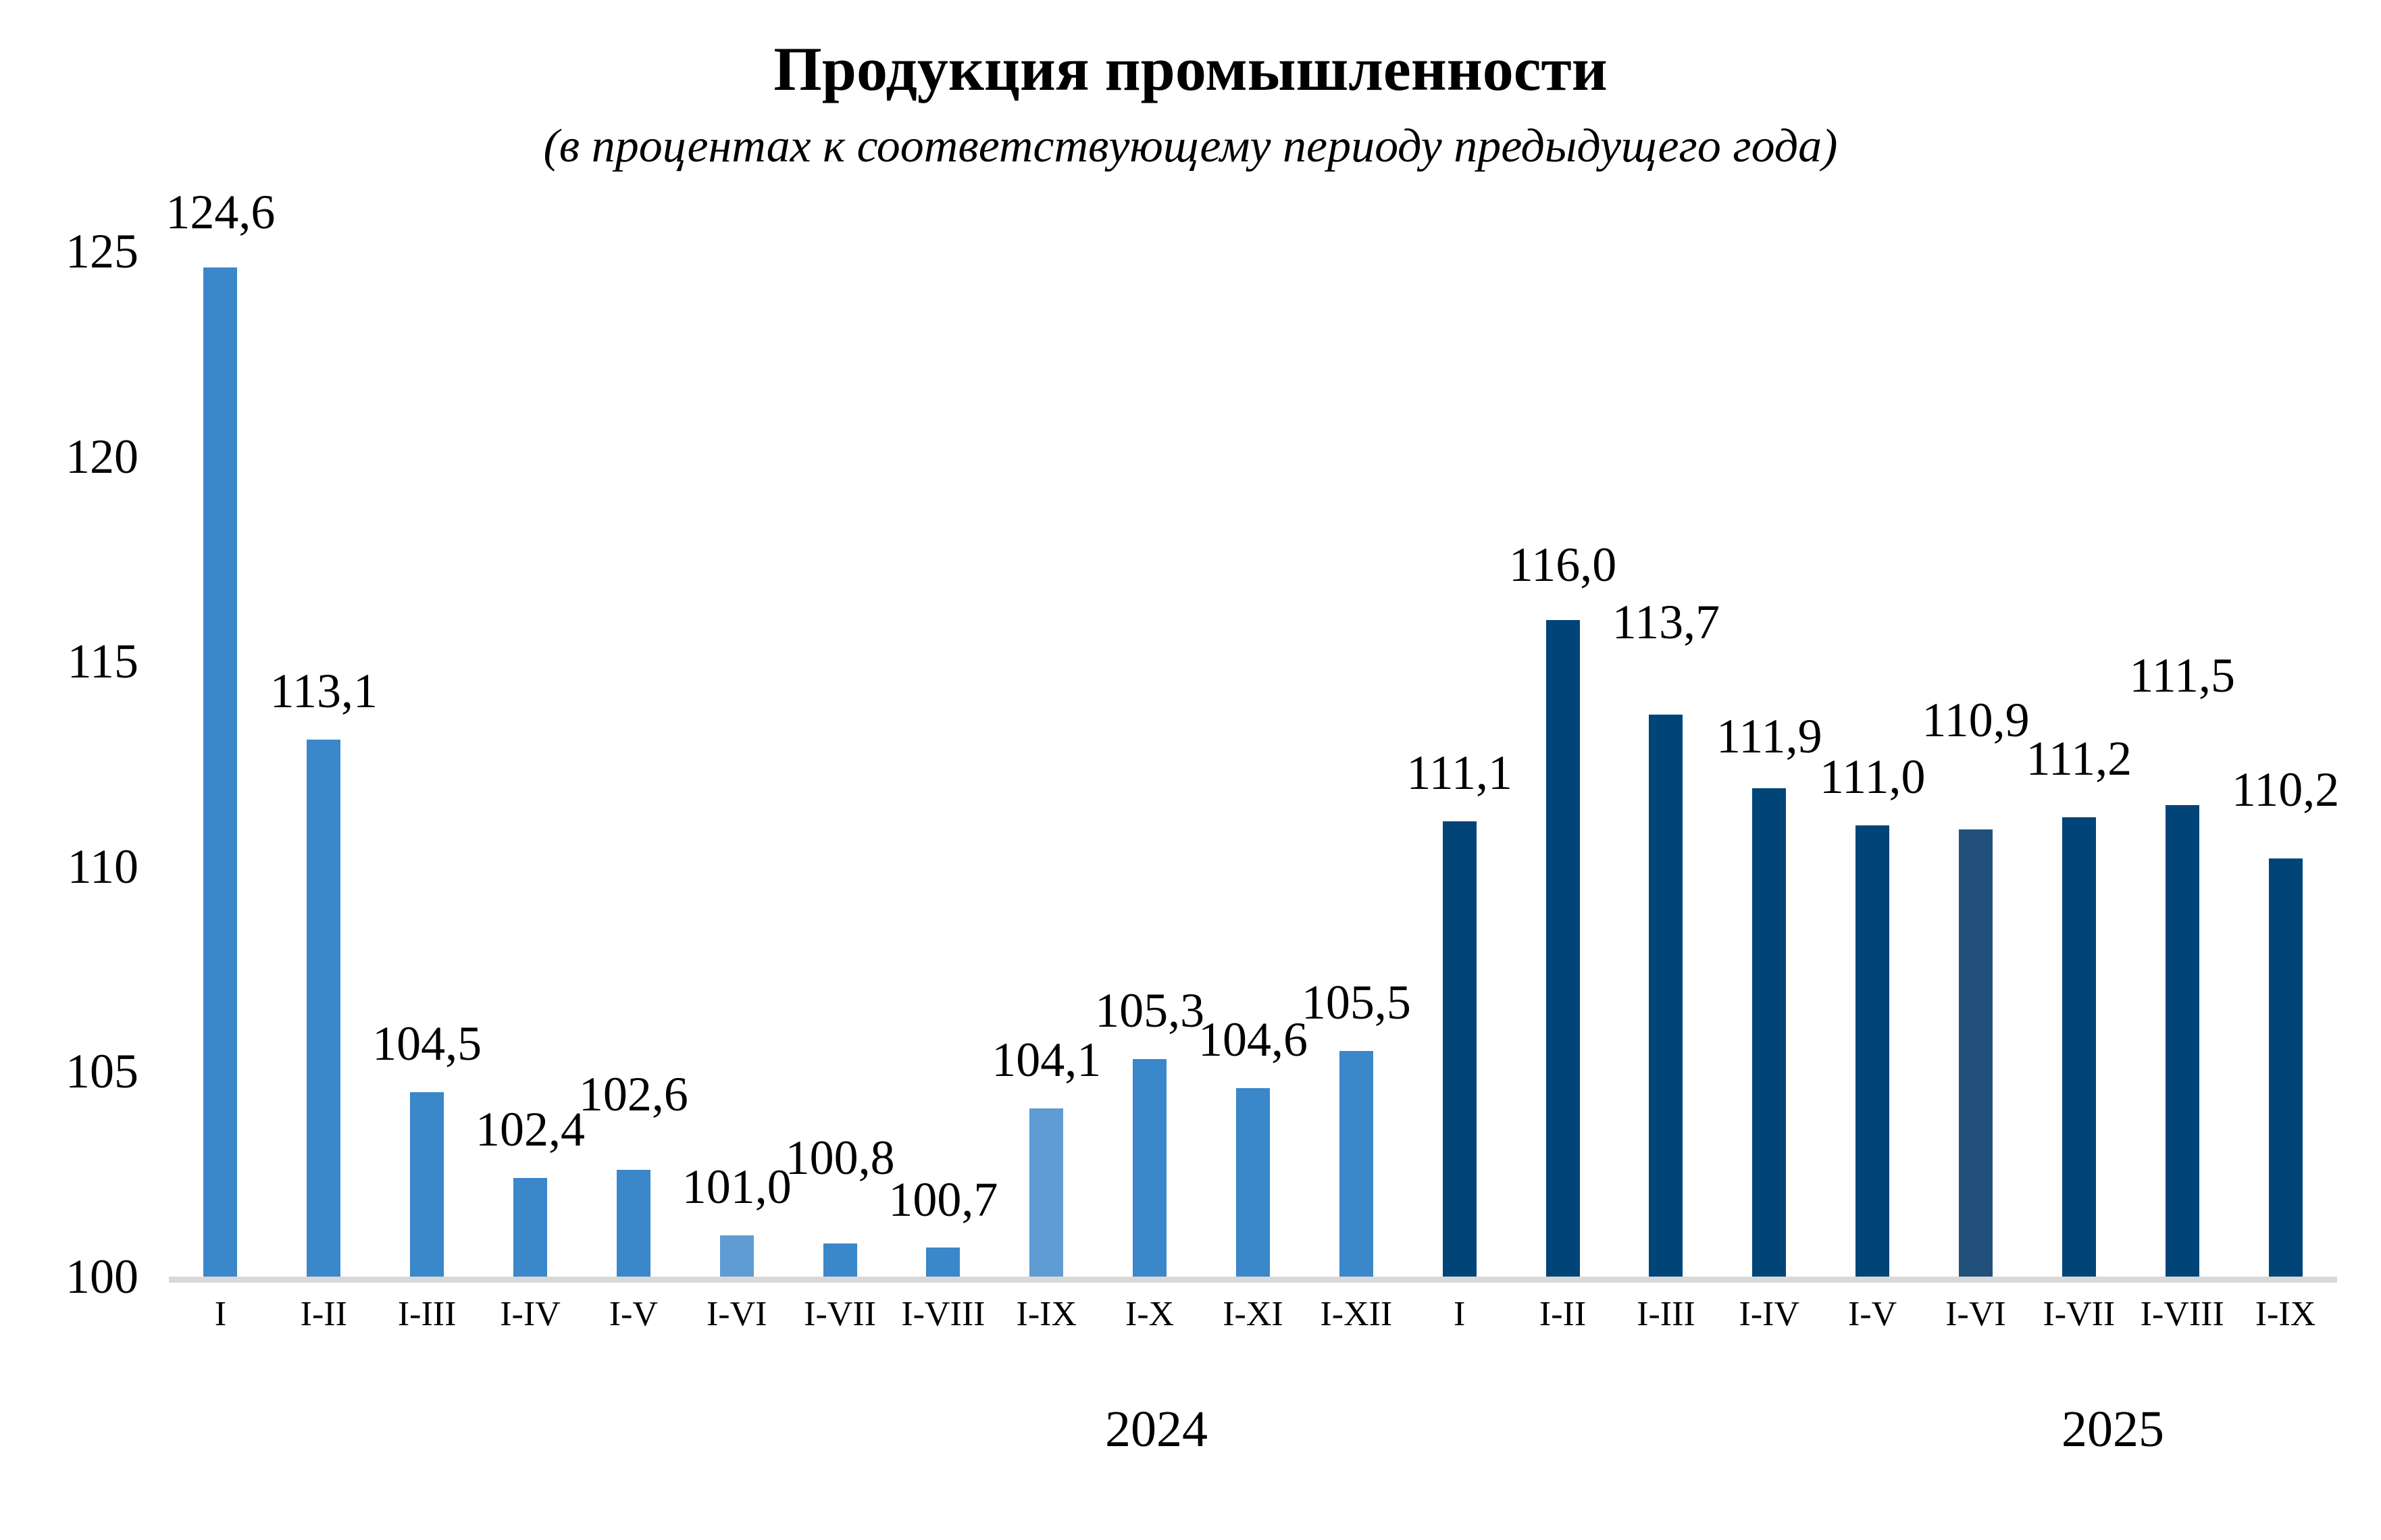  I want to click on bar-value-label: 111,5, so click(2182, 675).